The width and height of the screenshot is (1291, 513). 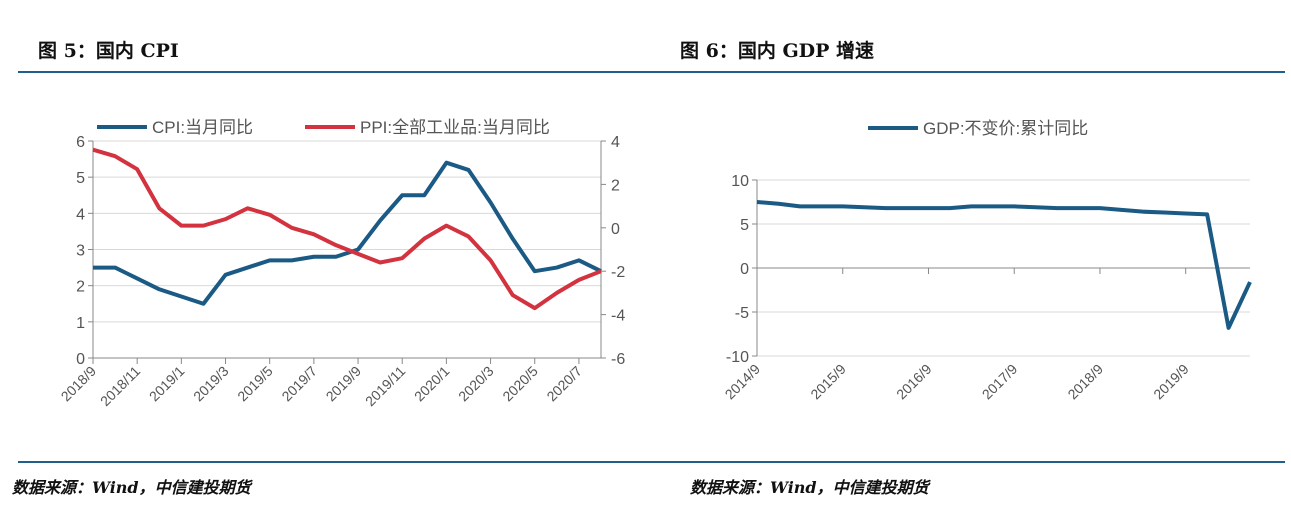 What do you see at coordinates (615, 185) in the screenshot?
I see `y2-tick-label: 2` at bounding box center [615, 185].